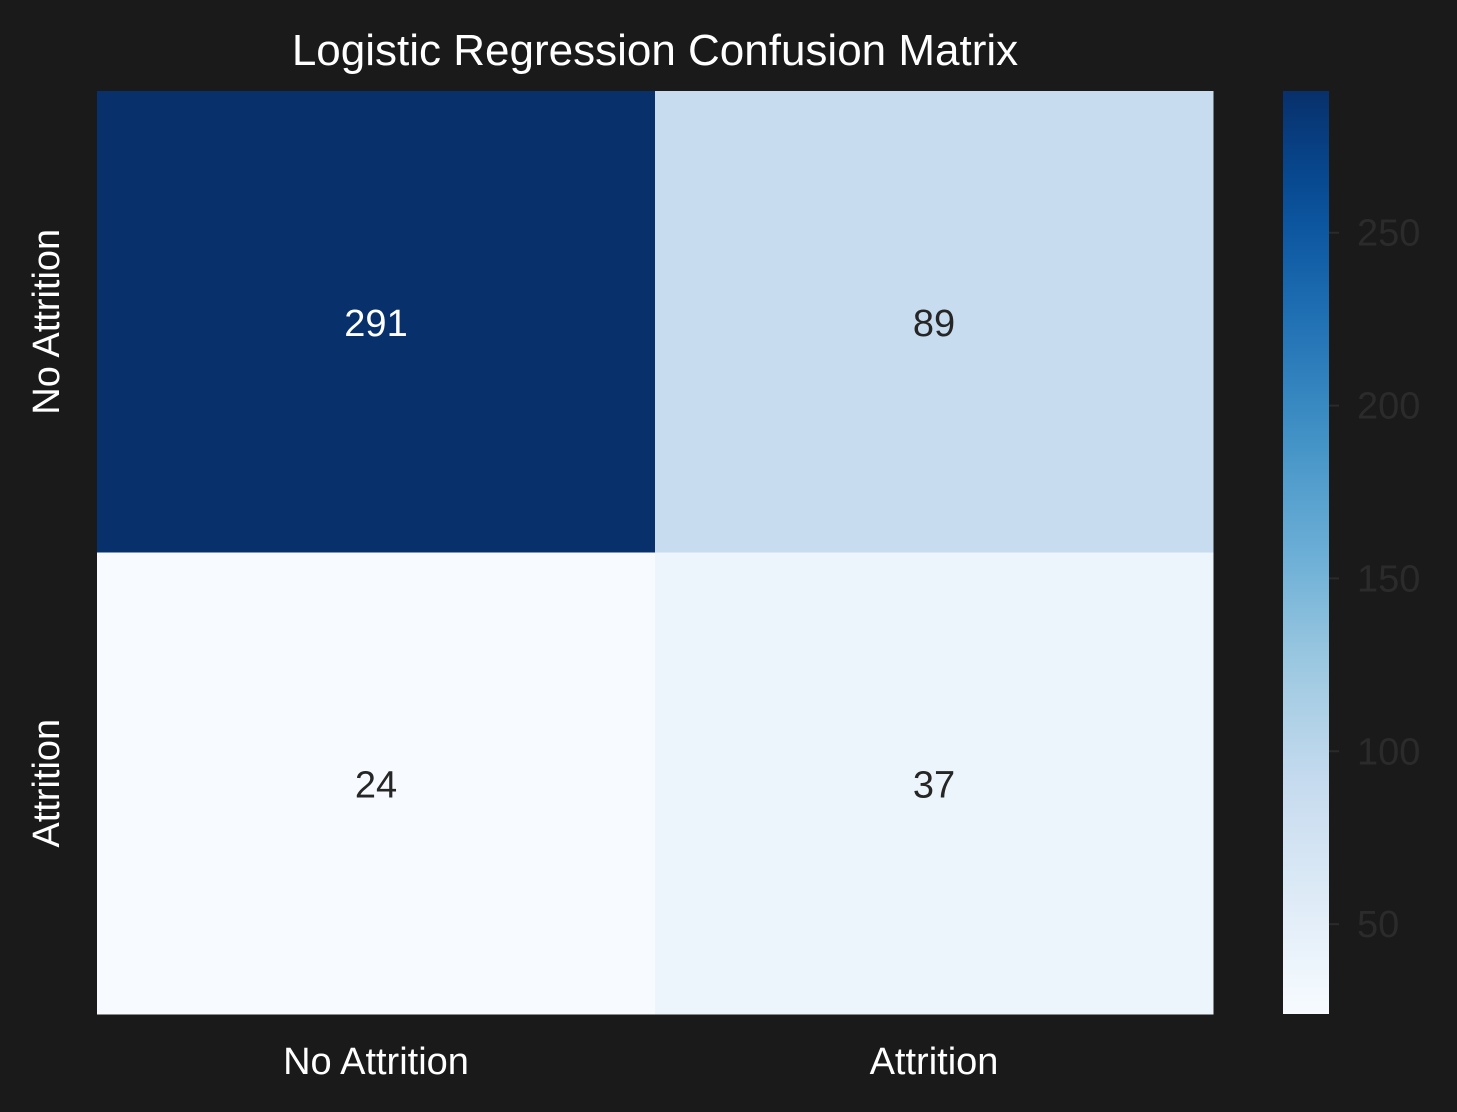 This screenshot has width=1457, height=1112. What do you see at coordinates (1378, 925) in the screenshot?
I see `colorbar-tick-label: 50` at bounding box center [1378, 925].